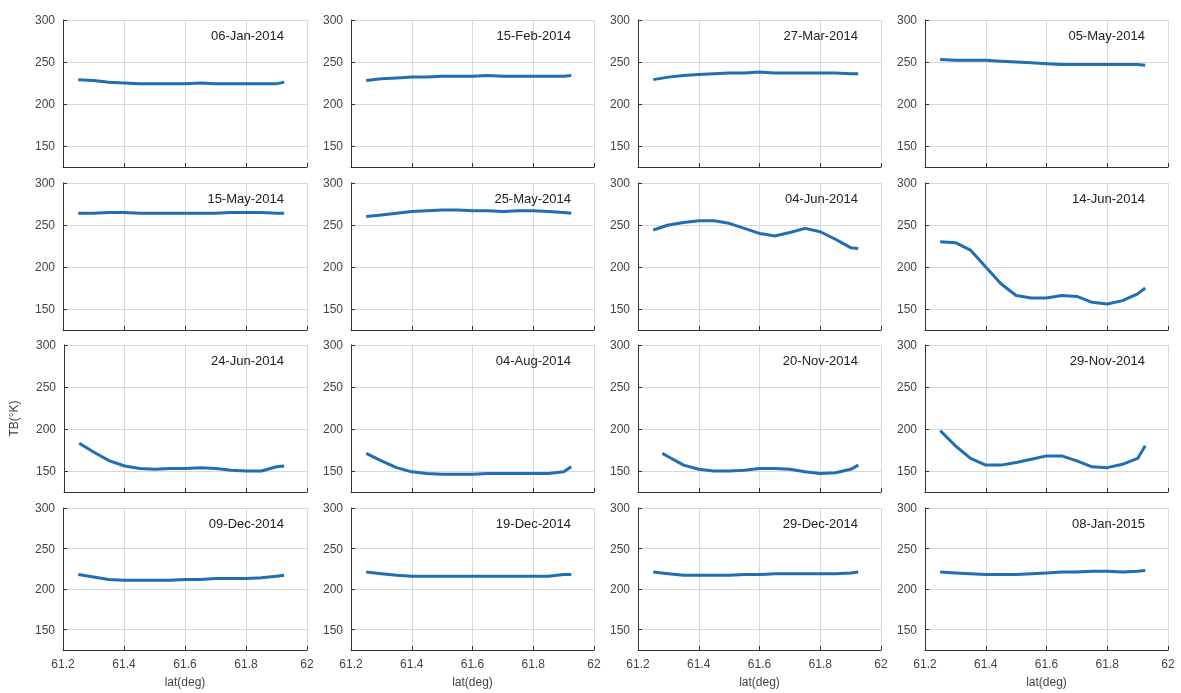  What do you see at coordinates (820, 523) in the screenshot?
I see `annotation: 29-Dec-2014` at bounding box center [820, 523].